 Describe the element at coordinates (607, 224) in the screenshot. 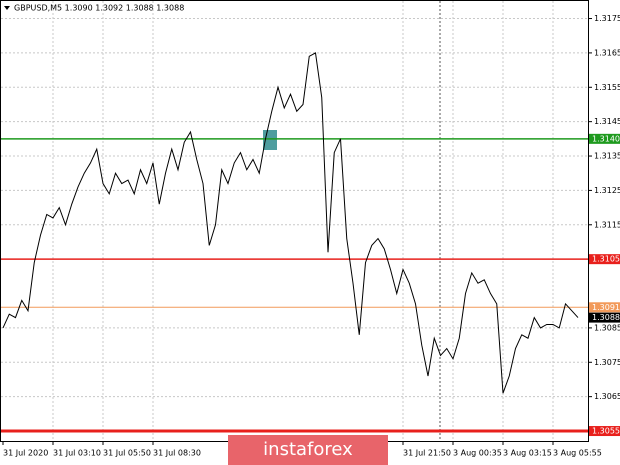

I see `y-tick-label: 1.3115` at that location.